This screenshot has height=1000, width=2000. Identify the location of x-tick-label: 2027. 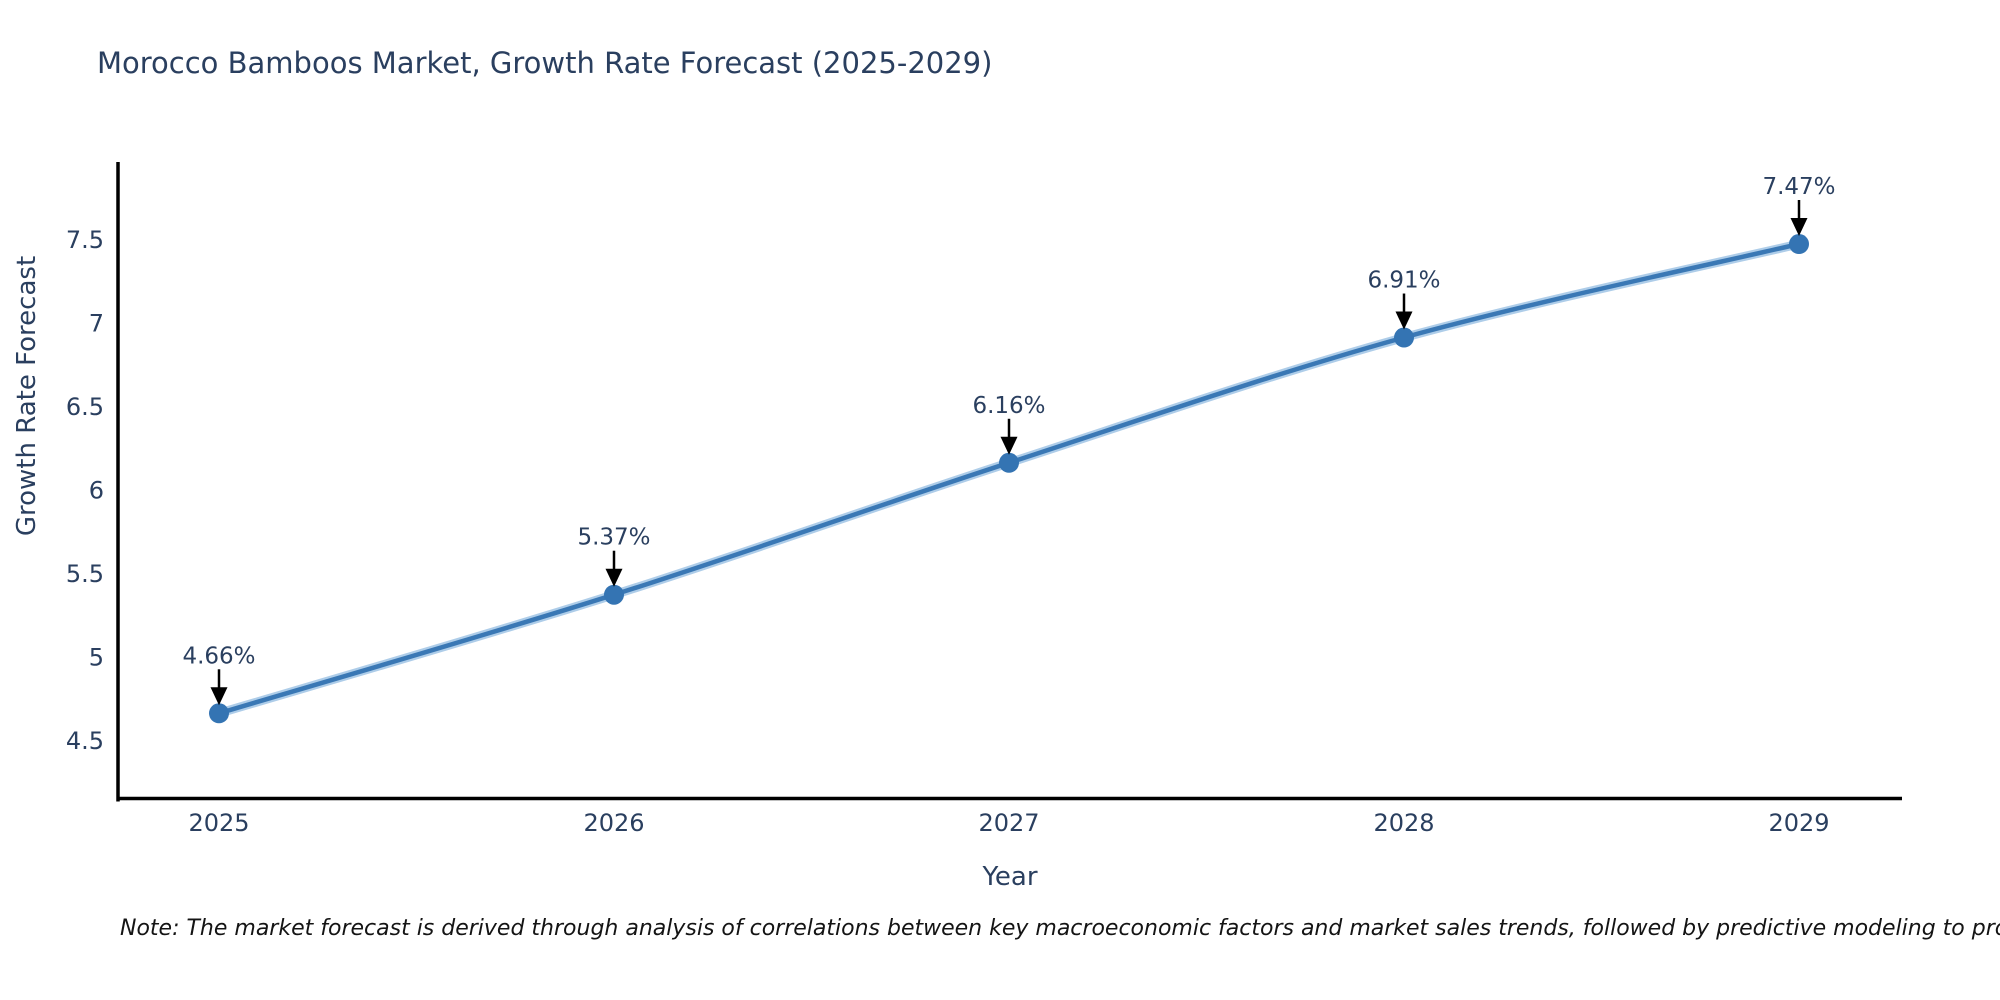
(1008, 823).